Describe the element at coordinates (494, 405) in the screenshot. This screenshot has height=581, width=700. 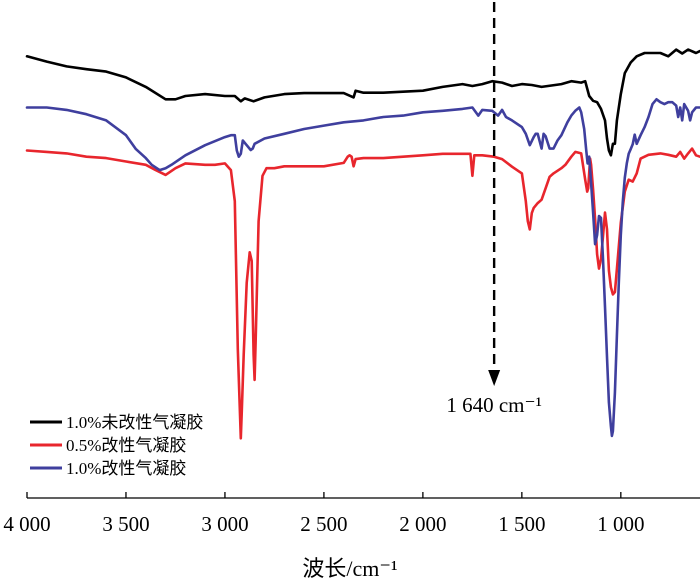
I see `annotation-label: 1 640 cm⁻¹` at that location.